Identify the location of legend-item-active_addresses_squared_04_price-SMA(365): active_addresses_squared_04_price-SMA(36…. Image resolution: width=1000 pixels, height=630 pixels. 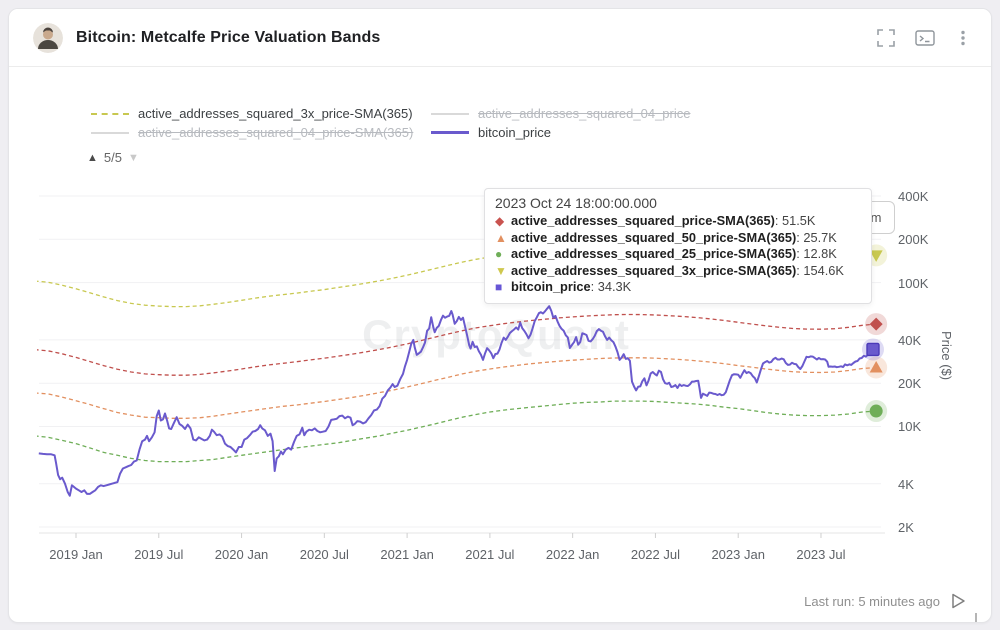
(252, 132).